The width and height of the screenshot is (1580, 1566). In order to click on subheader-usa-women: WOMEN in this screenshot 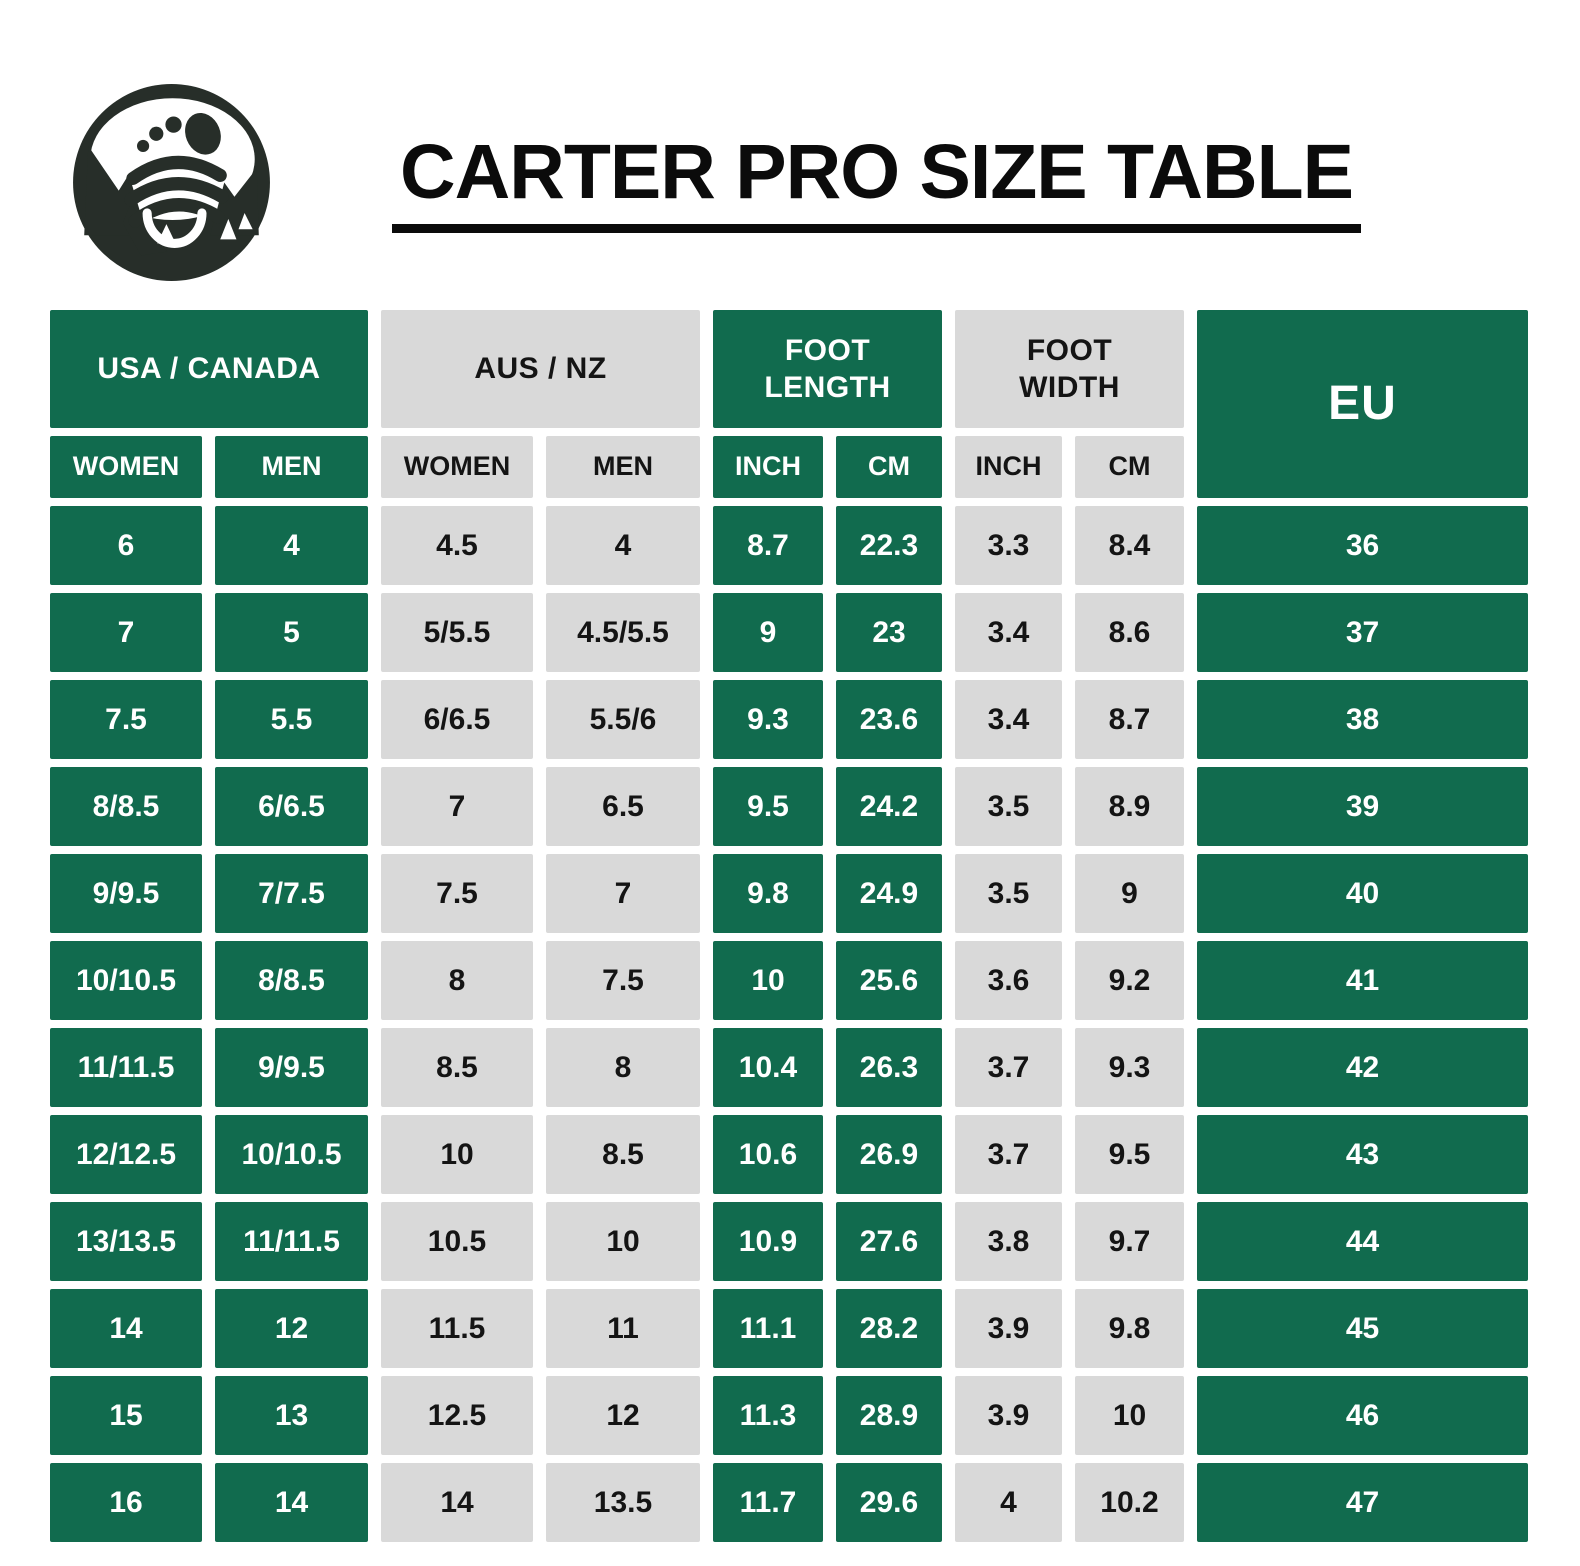, I will do `click(126, 467)`.